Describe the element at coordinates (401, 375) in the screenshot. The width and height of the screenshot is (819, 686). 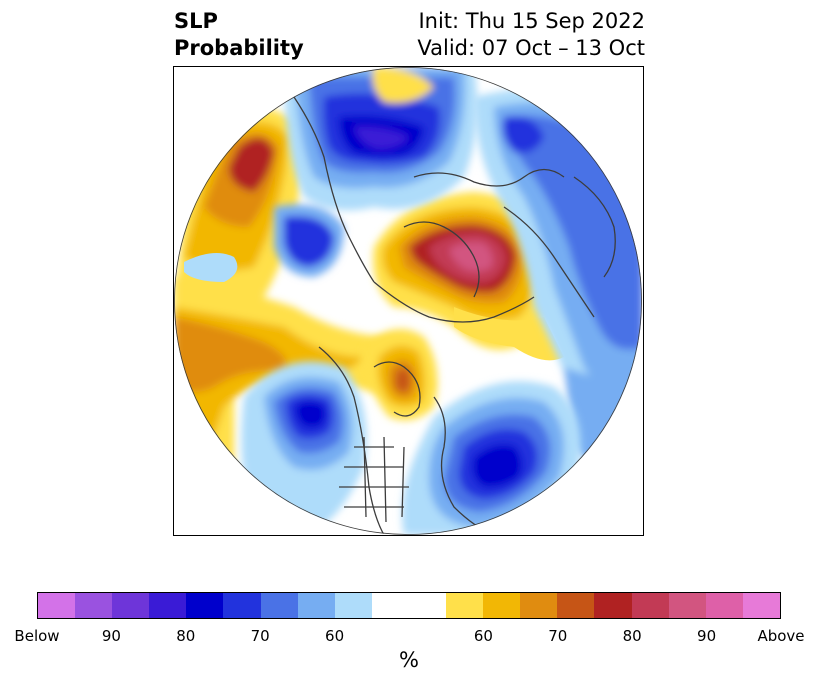
I see `hudson-bay-high-region` at that location.